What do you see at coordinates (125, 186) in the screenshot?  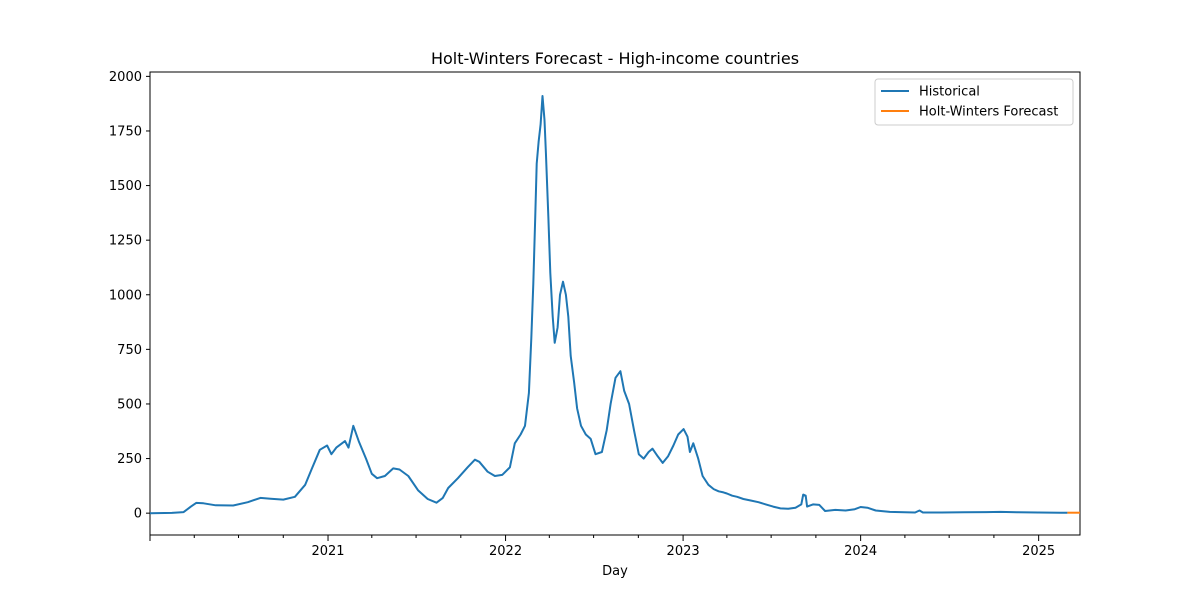 I see `y-tick-label: 1500` at bounding box center [125, 186].